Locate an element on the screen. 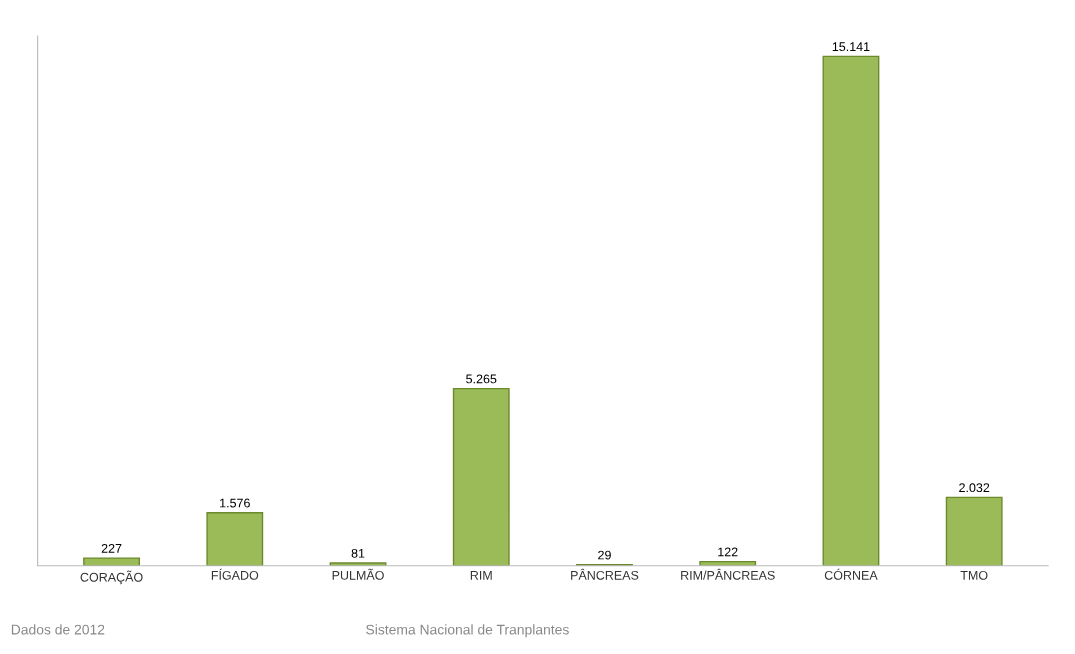  data-label: 227 is located at coordinates (111, 548).